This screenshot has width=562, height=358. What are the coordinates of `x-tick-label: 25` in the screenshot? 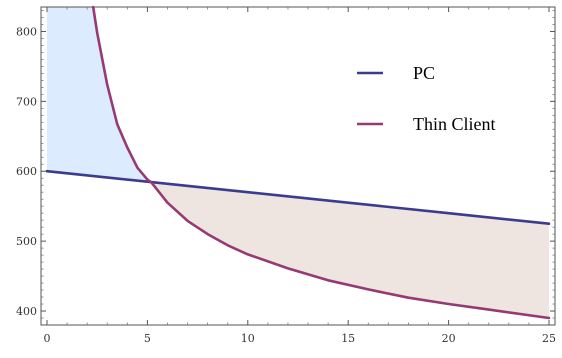 It's located at (549, 338).